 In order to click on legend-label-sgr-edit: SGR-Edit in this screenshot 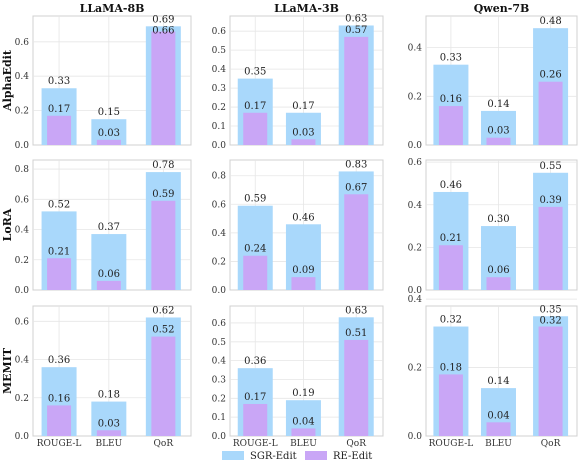, I will do `click(273, 456)`.